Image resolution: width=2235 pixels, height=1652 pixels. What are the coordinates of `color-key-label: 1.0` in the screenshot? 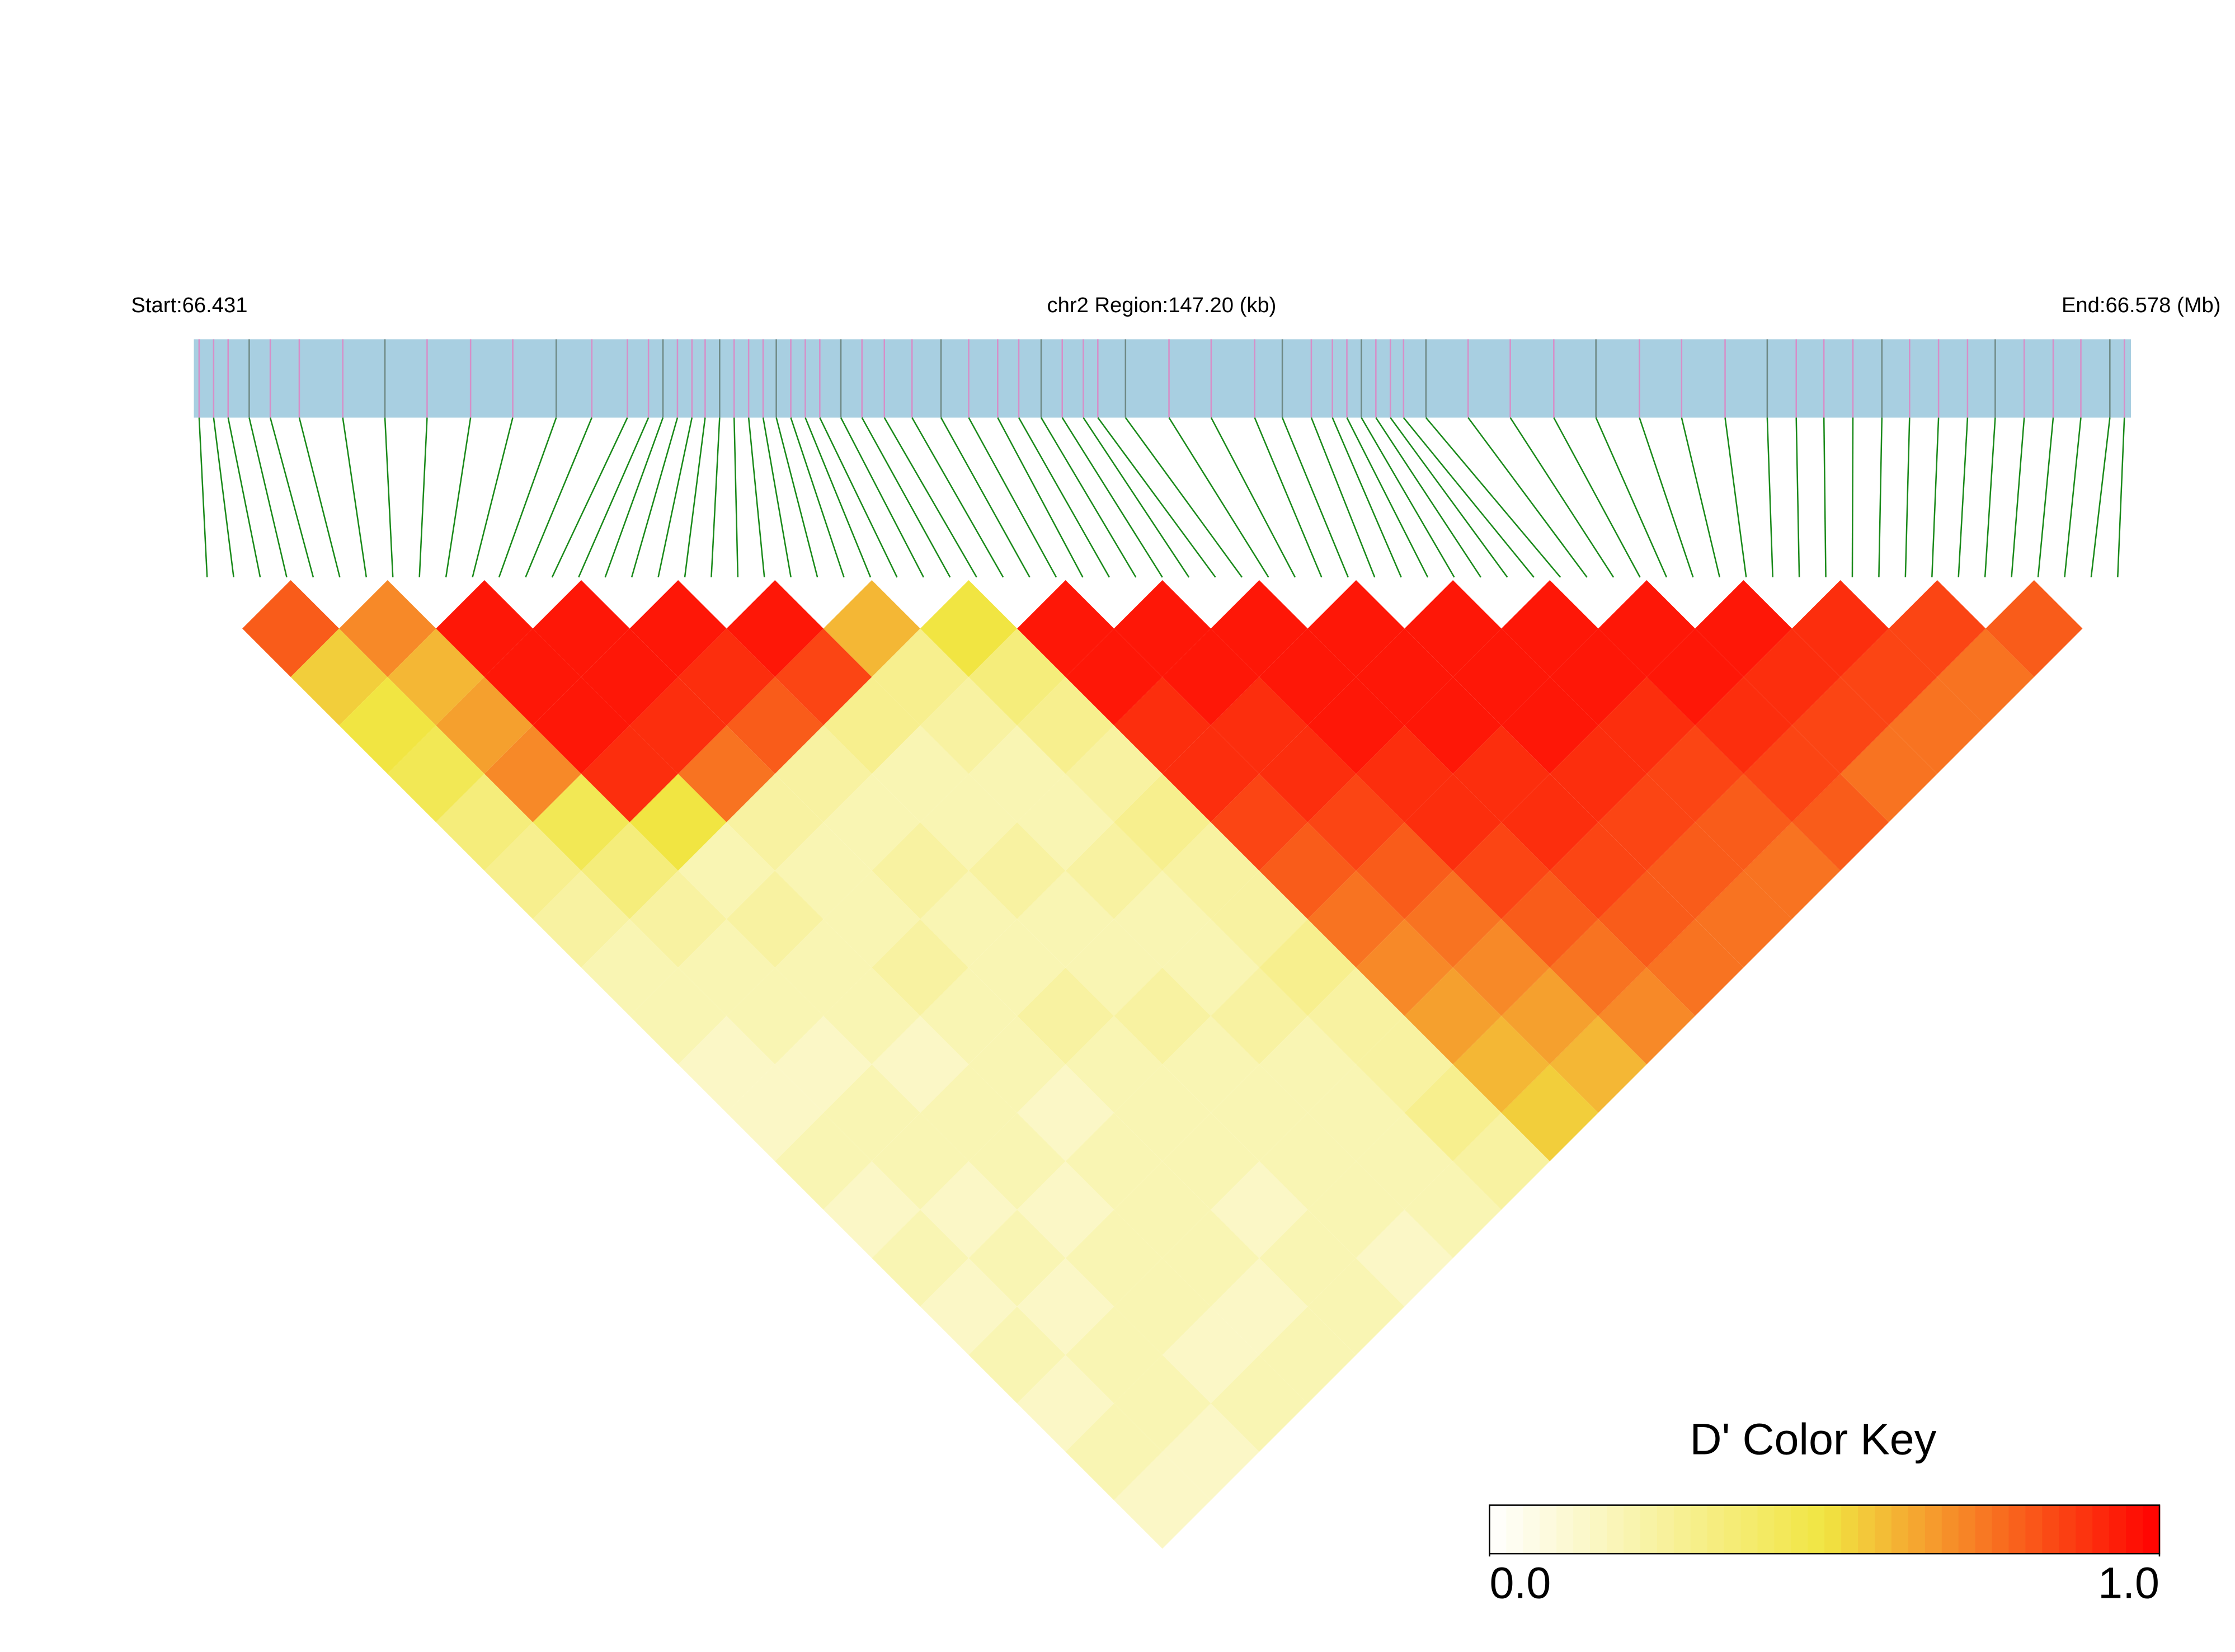 It's located at (2128, 1584).